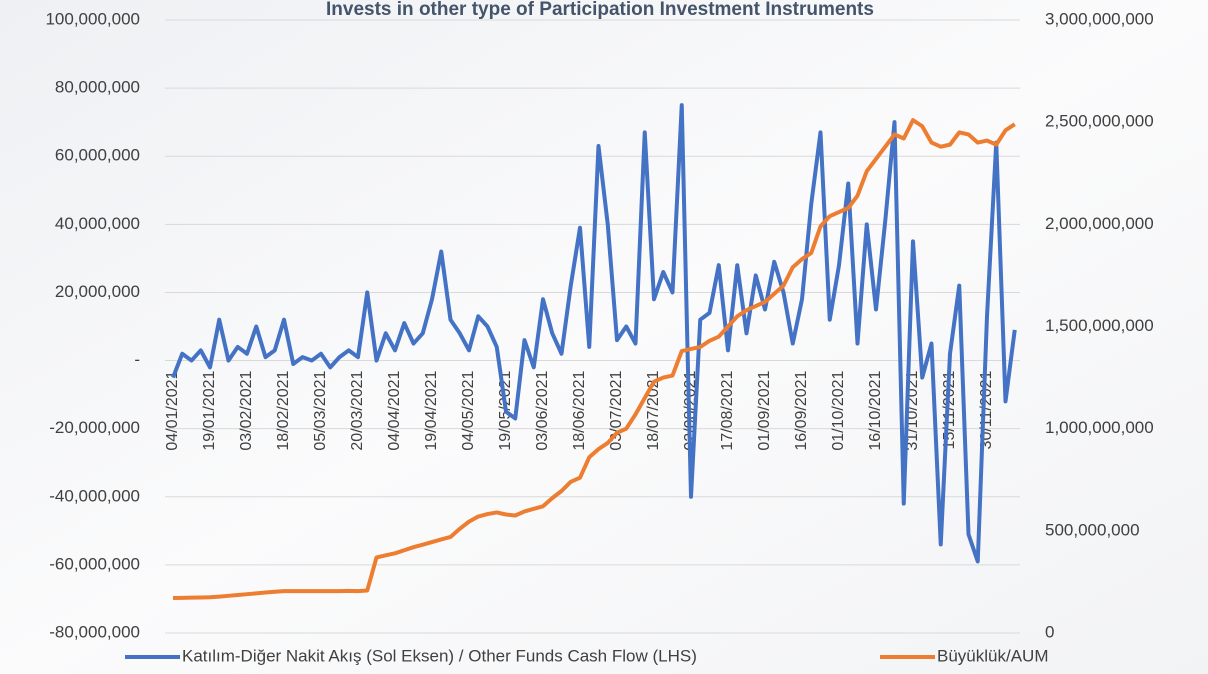 This screenshot has height=674, width=1208. What do you see at coordinates (579, 410) in the screenshot?
I see `x-tick-label: 18/06/2021` at bounding box center [579, 410].